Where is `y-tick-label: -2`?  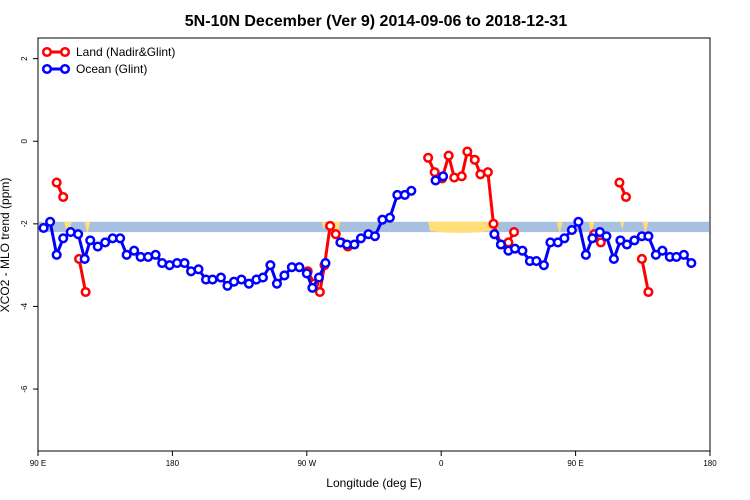 y-tick-label: -2 is located at coordinates (24, 224).